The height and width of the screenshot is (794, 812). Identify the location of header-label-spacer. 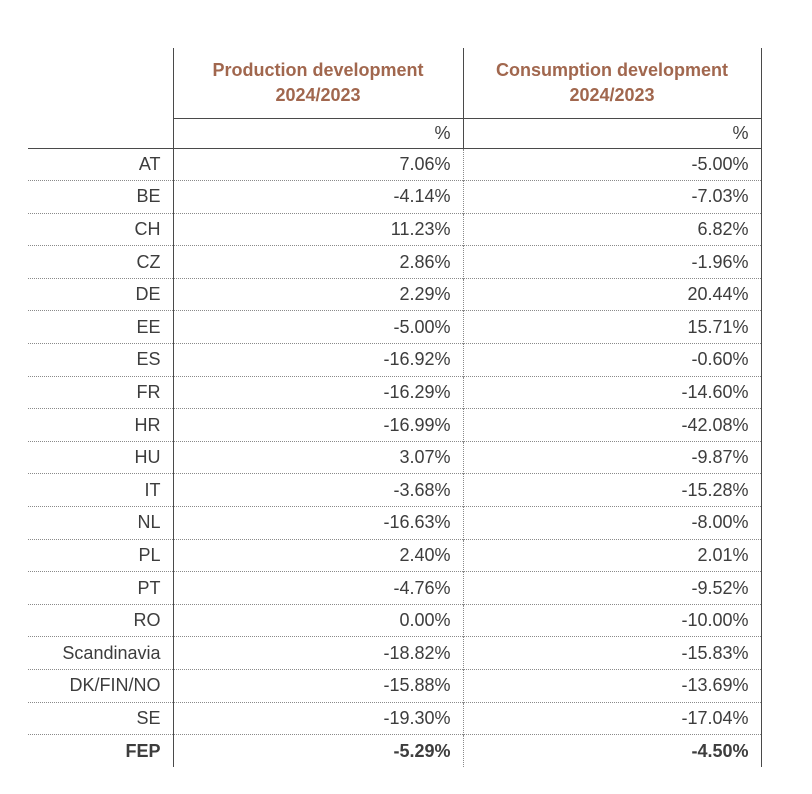
(100, 83).